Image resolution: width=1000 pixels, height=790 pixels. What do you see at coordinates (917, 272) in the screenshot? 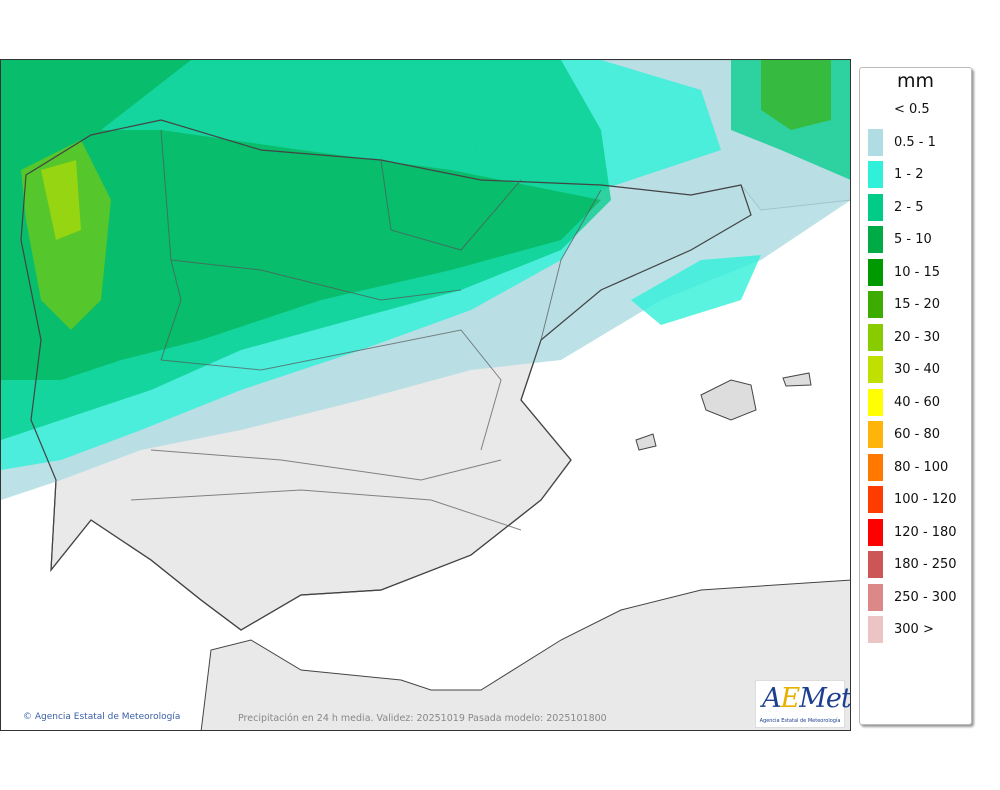
I see `legend-label: 10 - 15` at bounding box center [917, 272].